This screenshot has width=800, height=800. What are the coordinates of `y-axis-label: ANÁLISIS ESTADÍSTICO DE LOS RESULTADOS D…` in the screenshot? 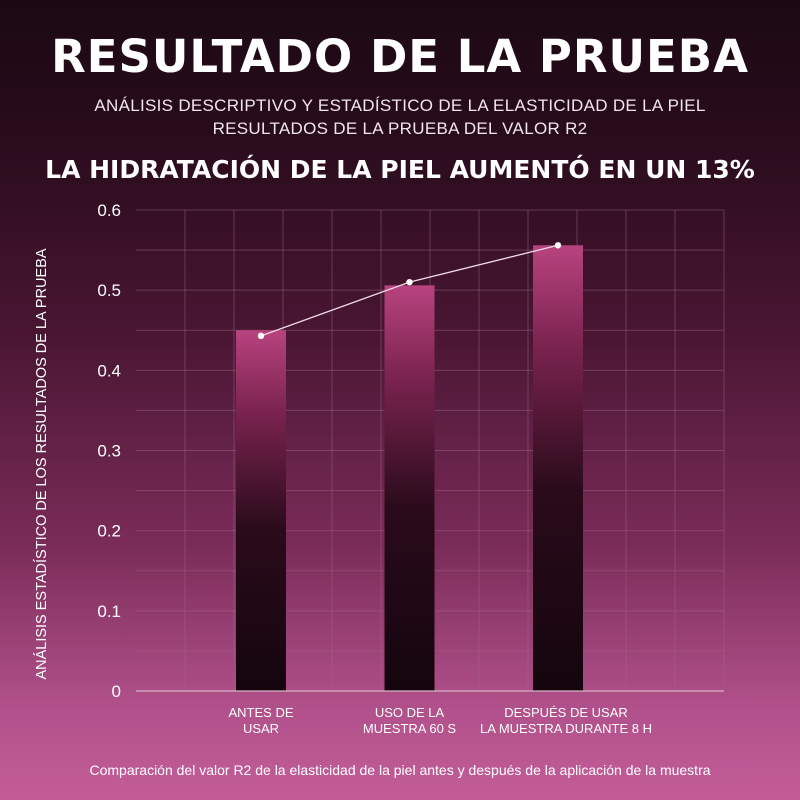 It's located at (41, 463).